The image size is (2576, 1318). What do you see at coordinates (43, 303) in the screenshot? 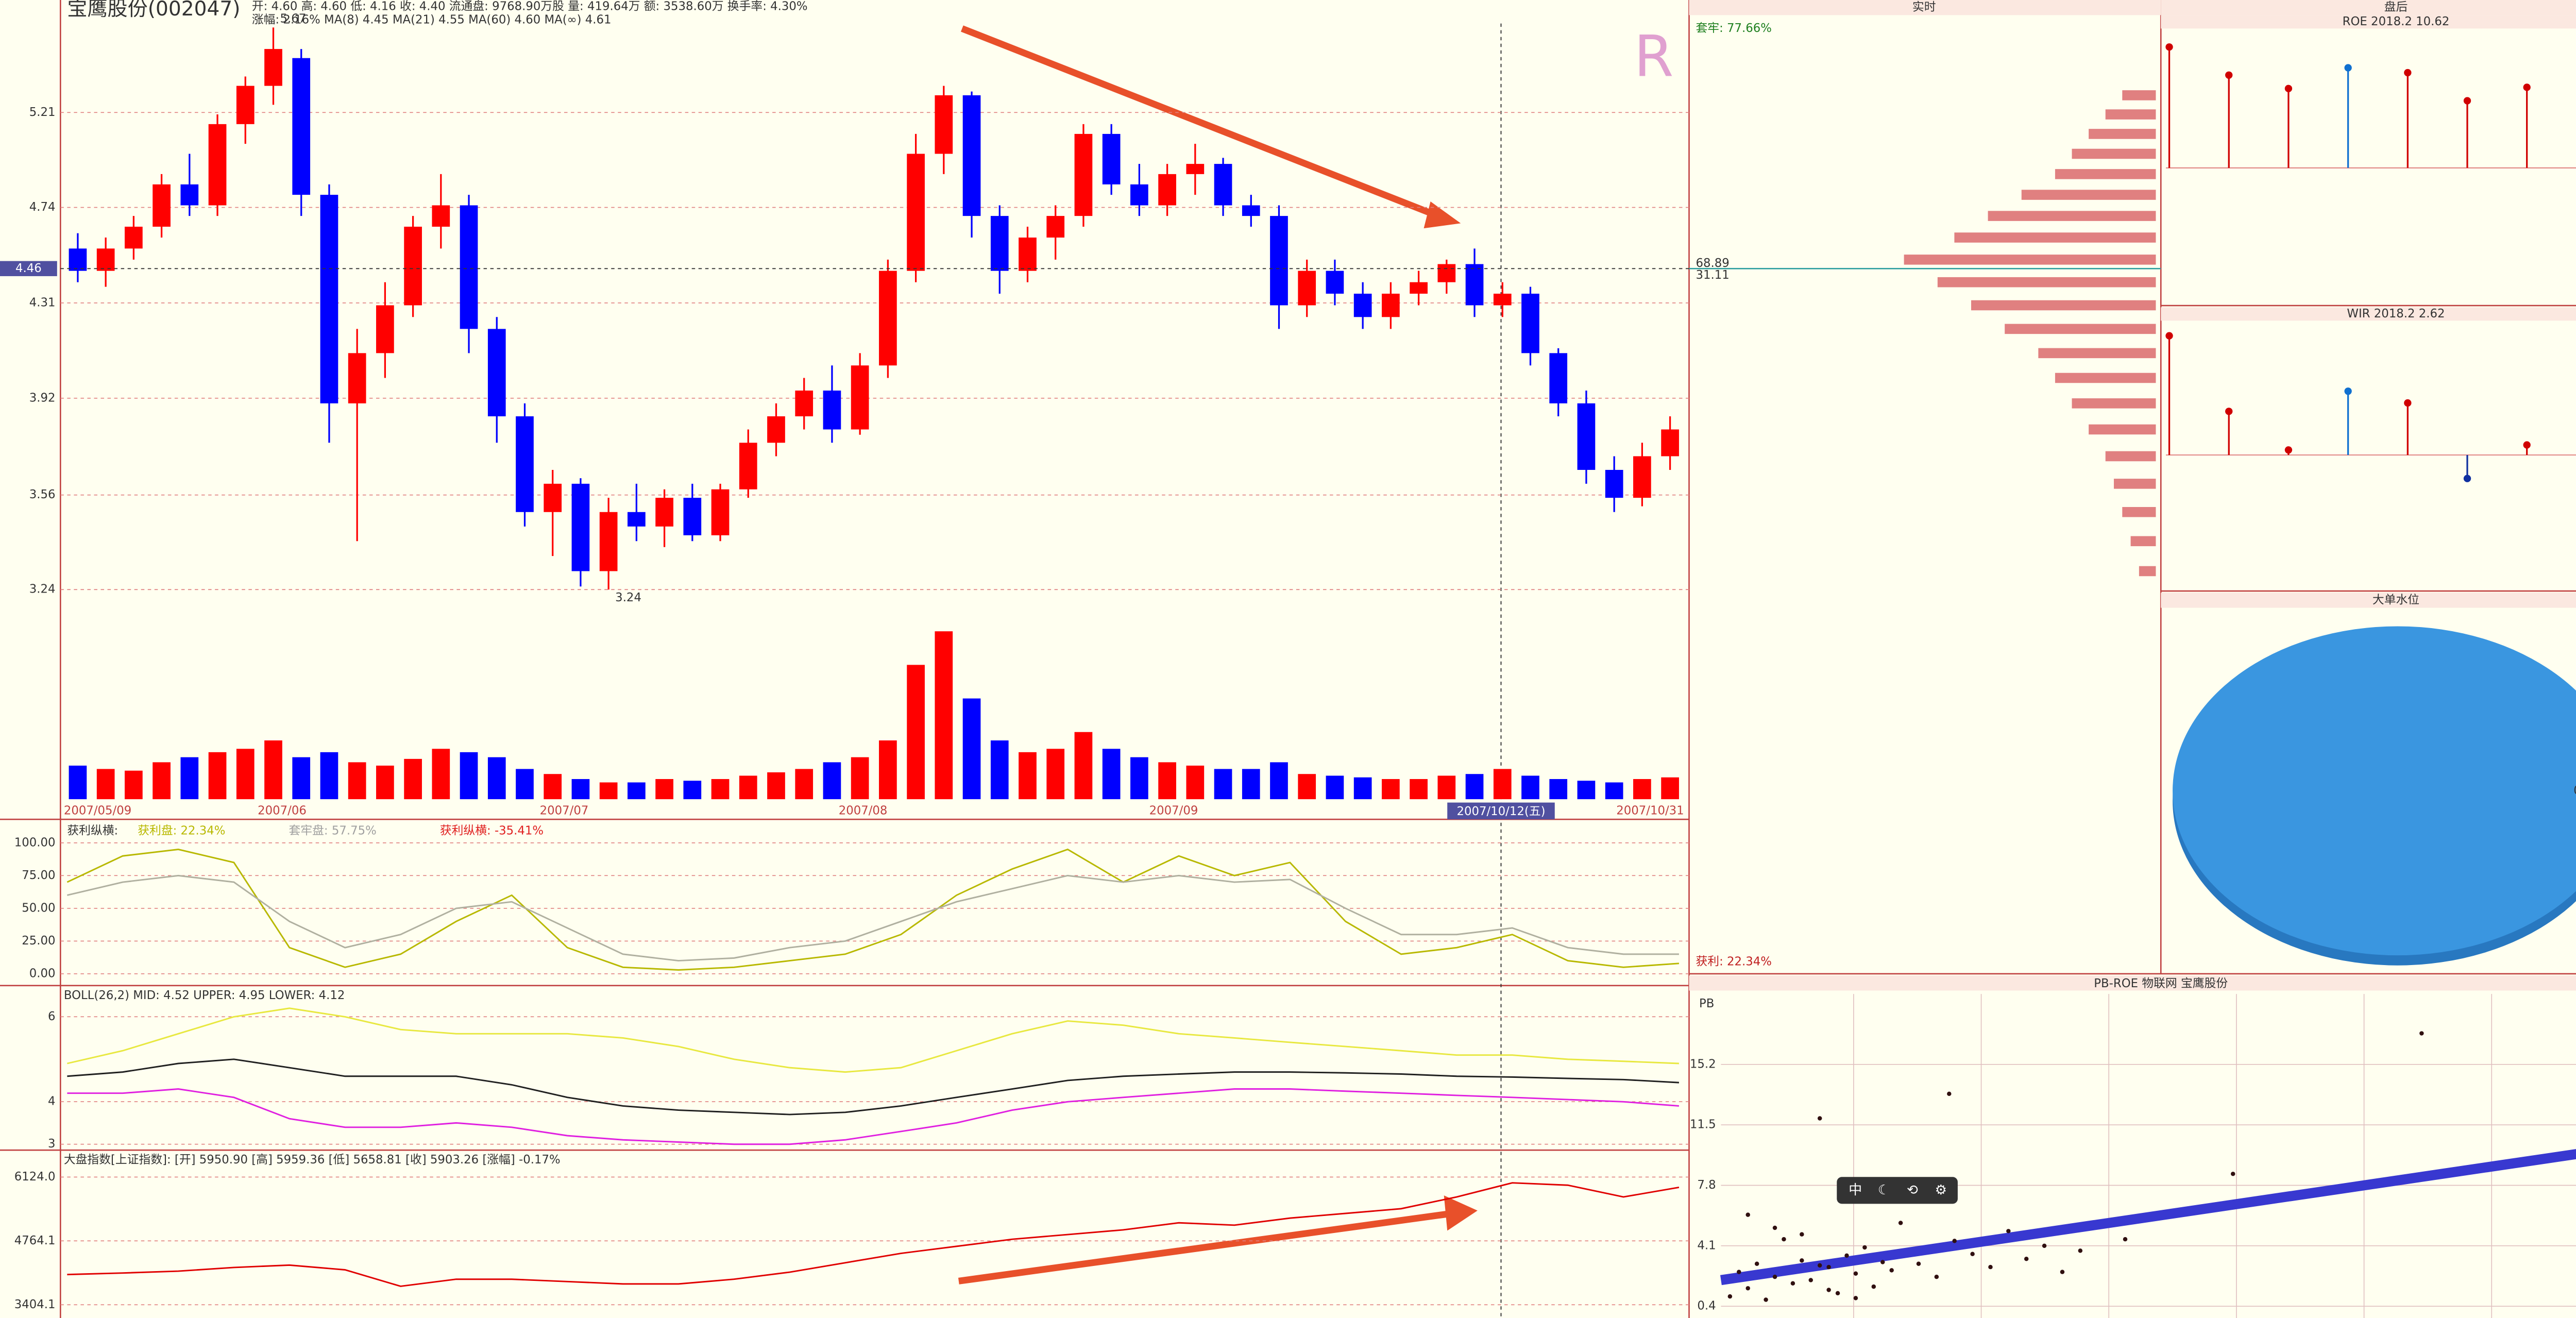
I see `y-tick-label: 4.31` at bounding box center [43, 303].